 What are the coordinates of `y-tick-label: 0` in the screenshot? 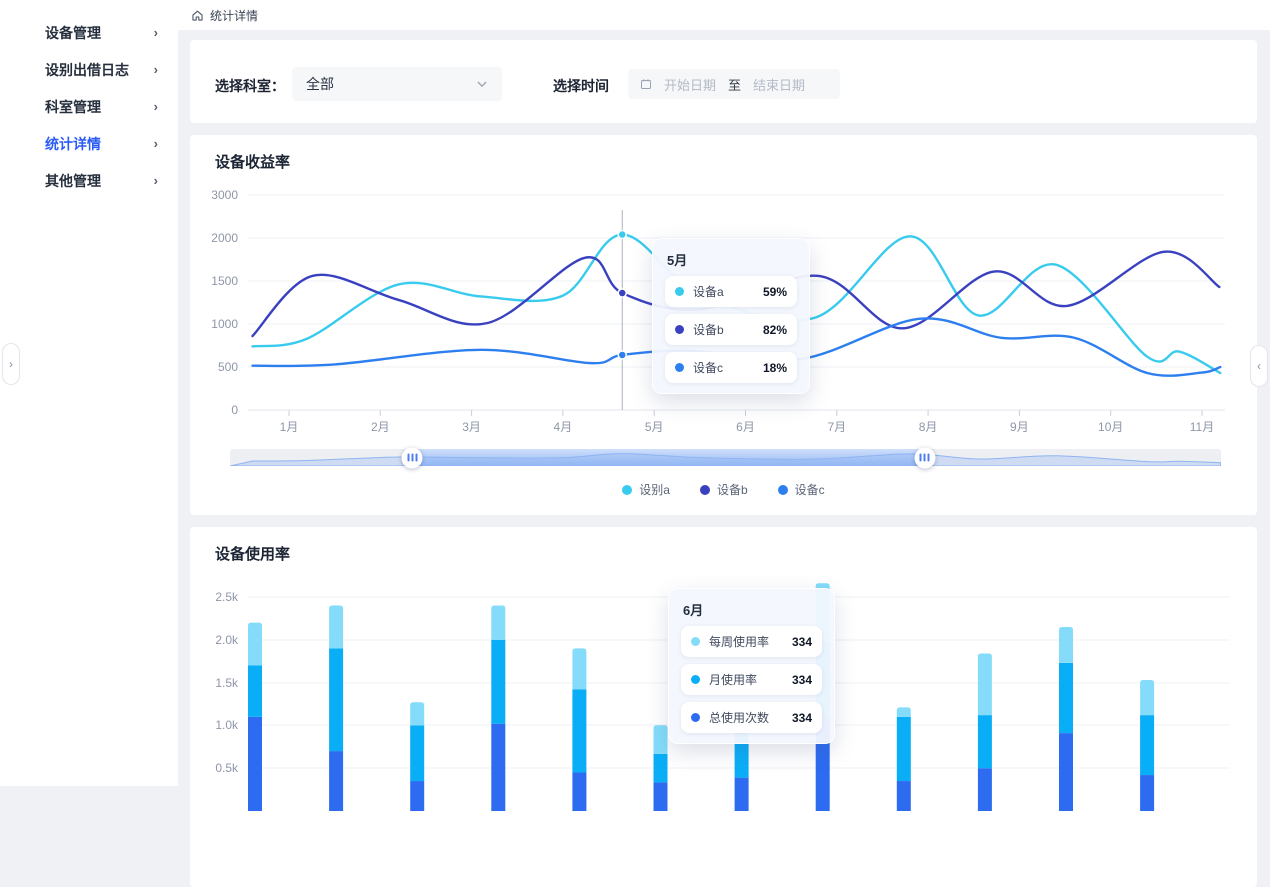 It's located at (234, 410).